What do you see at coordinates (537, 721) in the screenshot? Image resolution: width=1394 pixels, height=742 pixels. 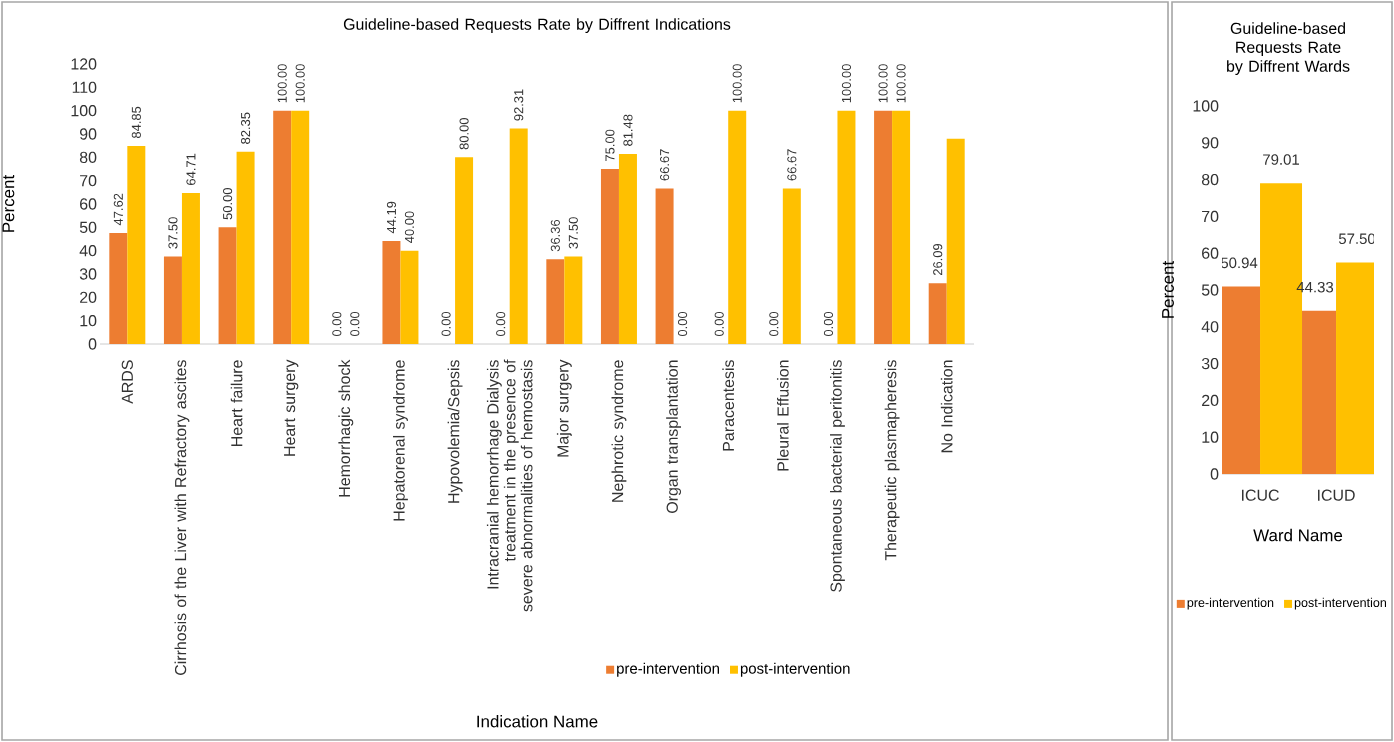 I see `x-axis-title: Indication Name` at bounding box center [537, 721].